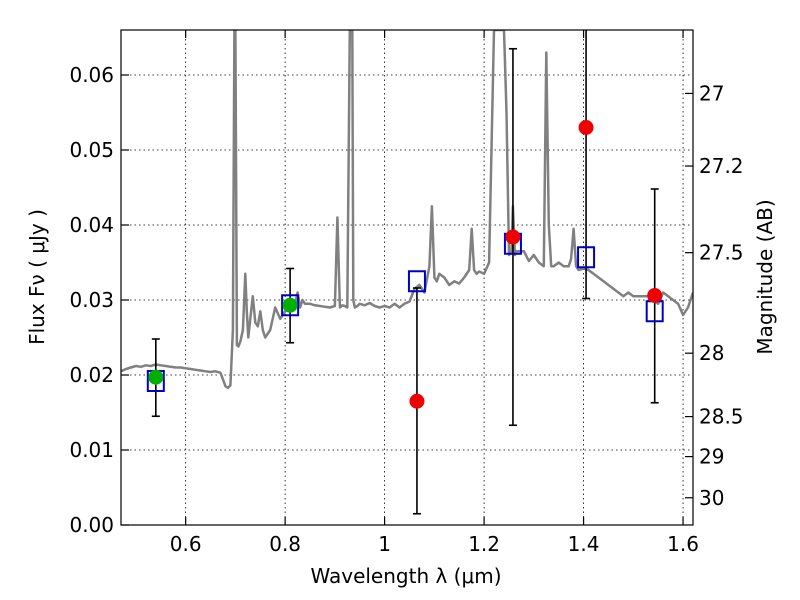 The image size is (800, 600). I want to click on right-tick-label: 29, so click(711, 457).